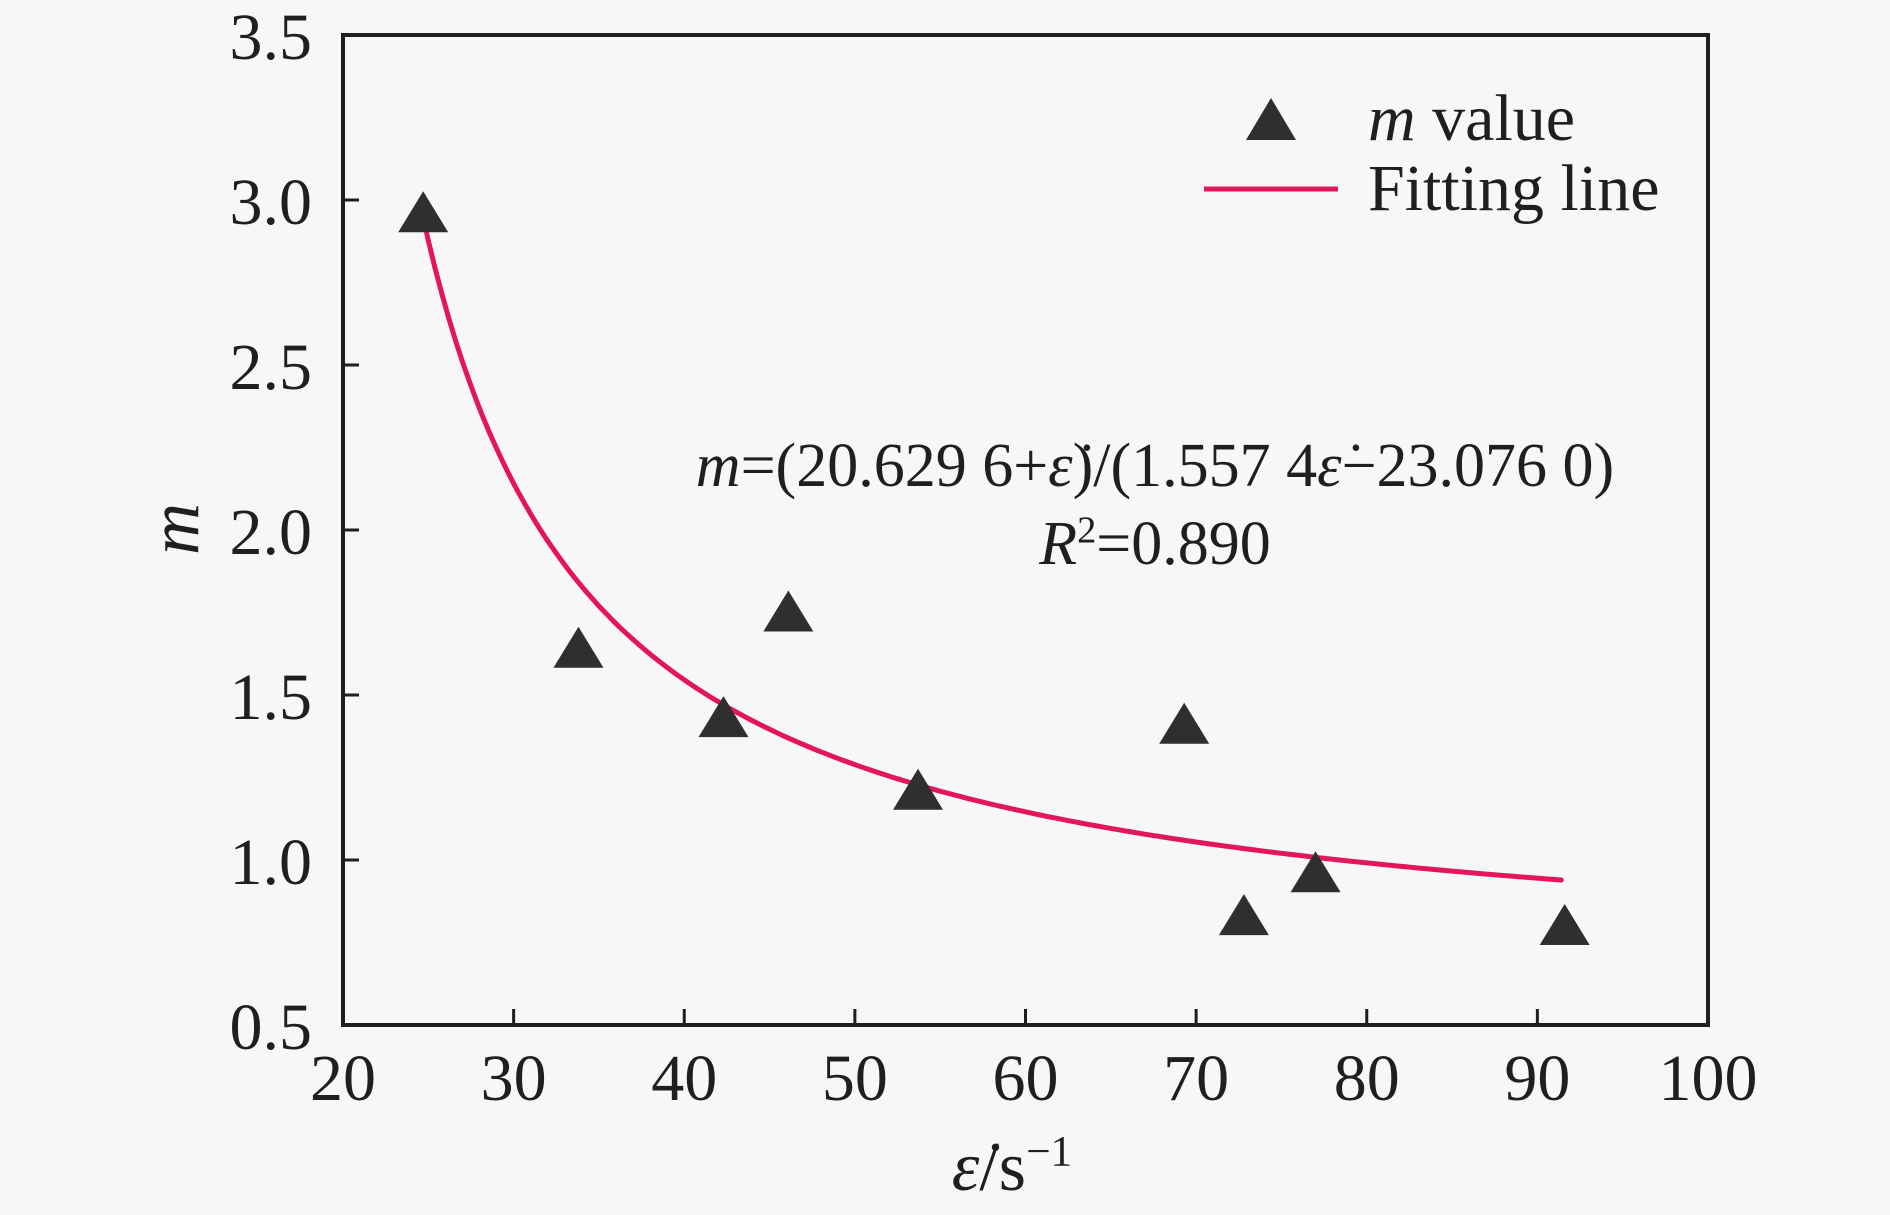 This screenshot has height=1215, width=1890. I want to click on legend-item-m-value: m value, so click(1428, 118).